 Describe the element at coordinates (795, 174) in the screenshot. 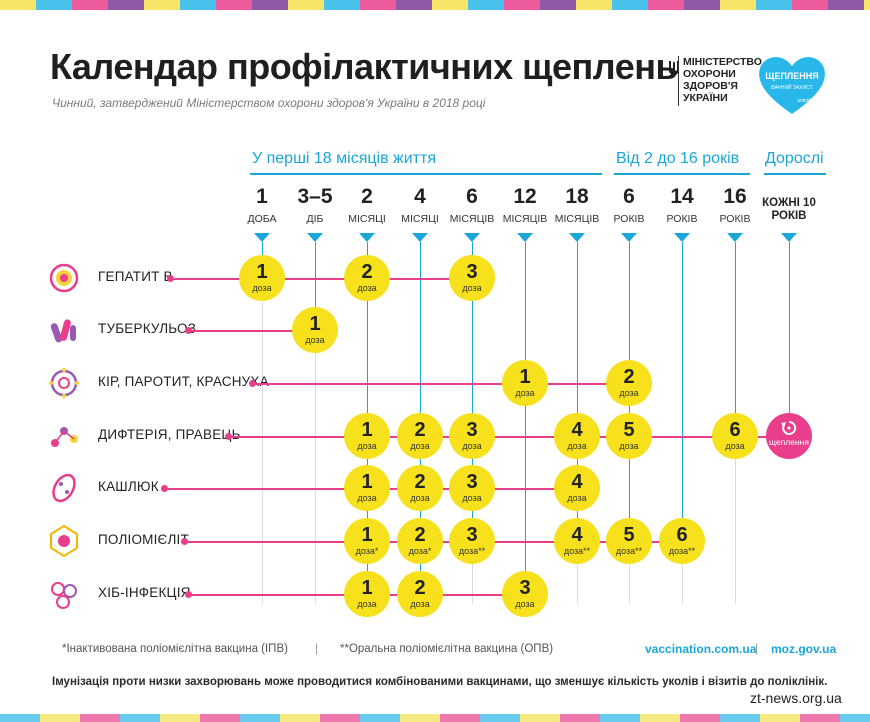

I see `group-line-adults` at that location.